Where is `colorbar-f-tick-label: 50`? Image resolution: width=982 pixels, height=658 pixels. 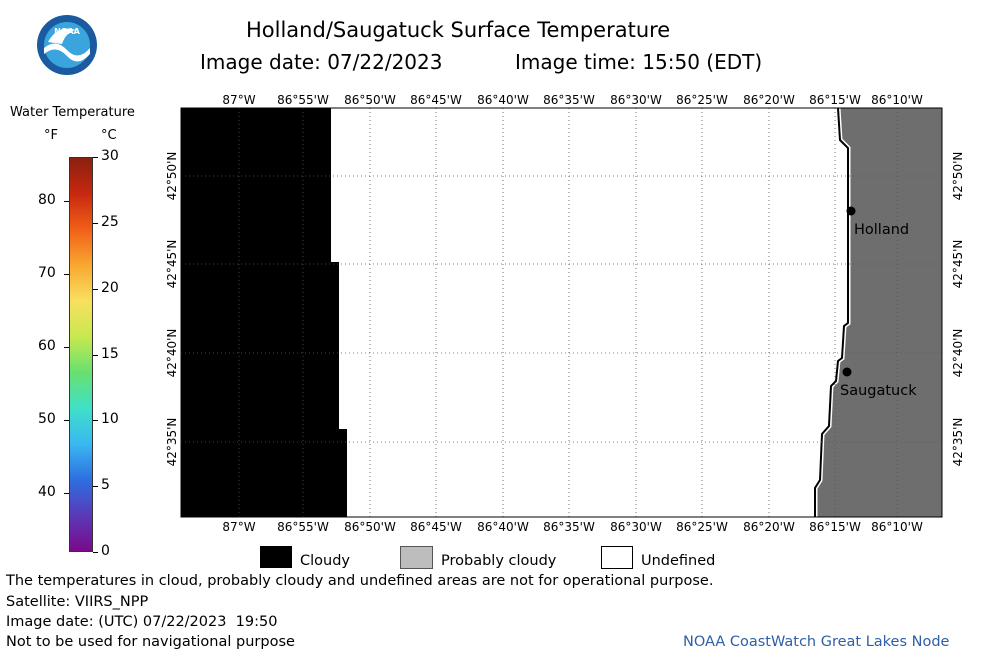 colorbar-f-tick-label: 50 is located at coordinates (47, 419).